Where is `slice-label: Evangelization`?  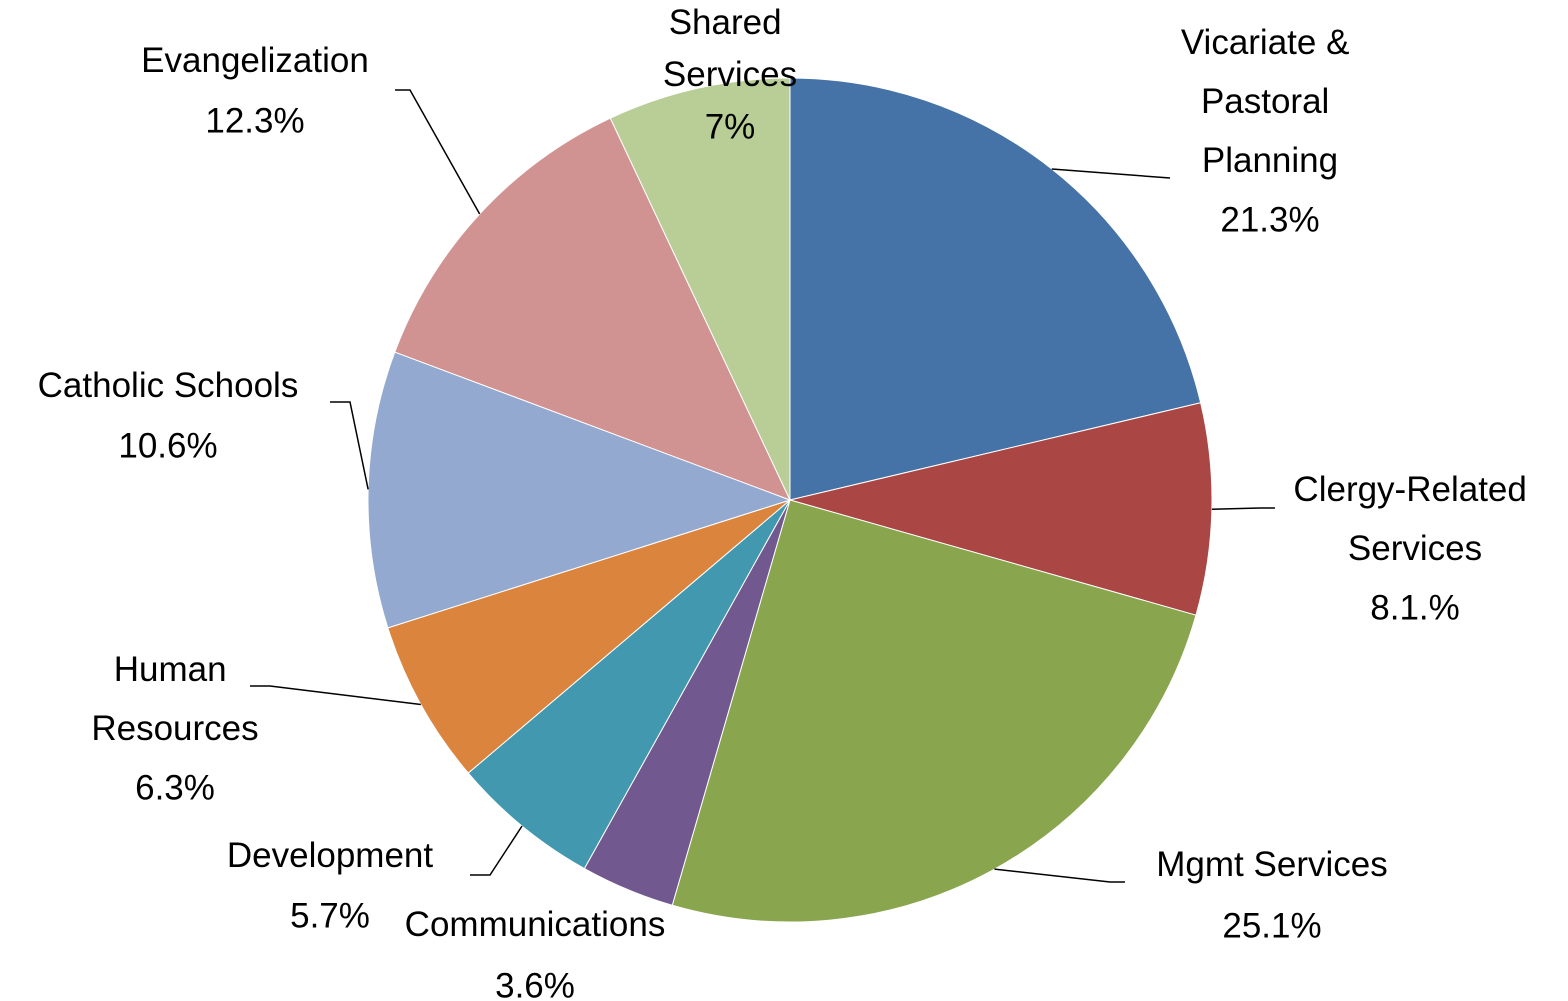 slice-label: Evangelization is located at coordinates (255, 60).